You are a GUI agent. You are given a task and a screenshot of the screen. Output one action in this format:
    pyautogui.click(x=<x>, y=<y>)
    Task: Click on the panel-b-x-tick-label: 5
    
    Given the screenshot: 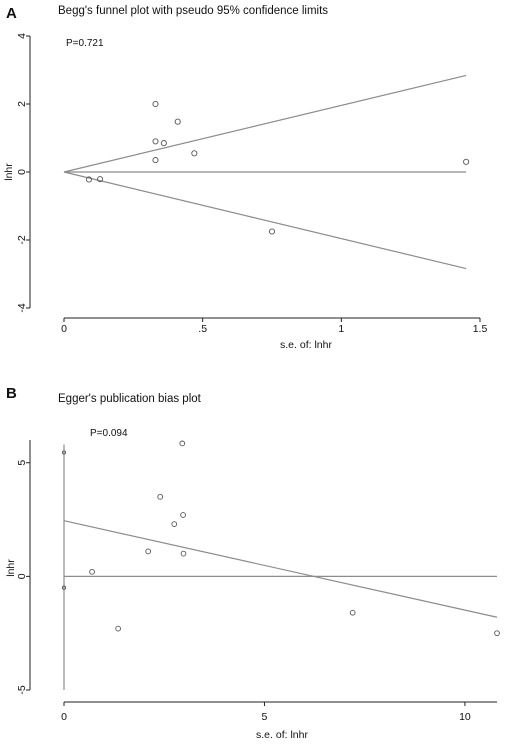 What is the action you would take?
    pyautogui.click(x=265, y=717)
    